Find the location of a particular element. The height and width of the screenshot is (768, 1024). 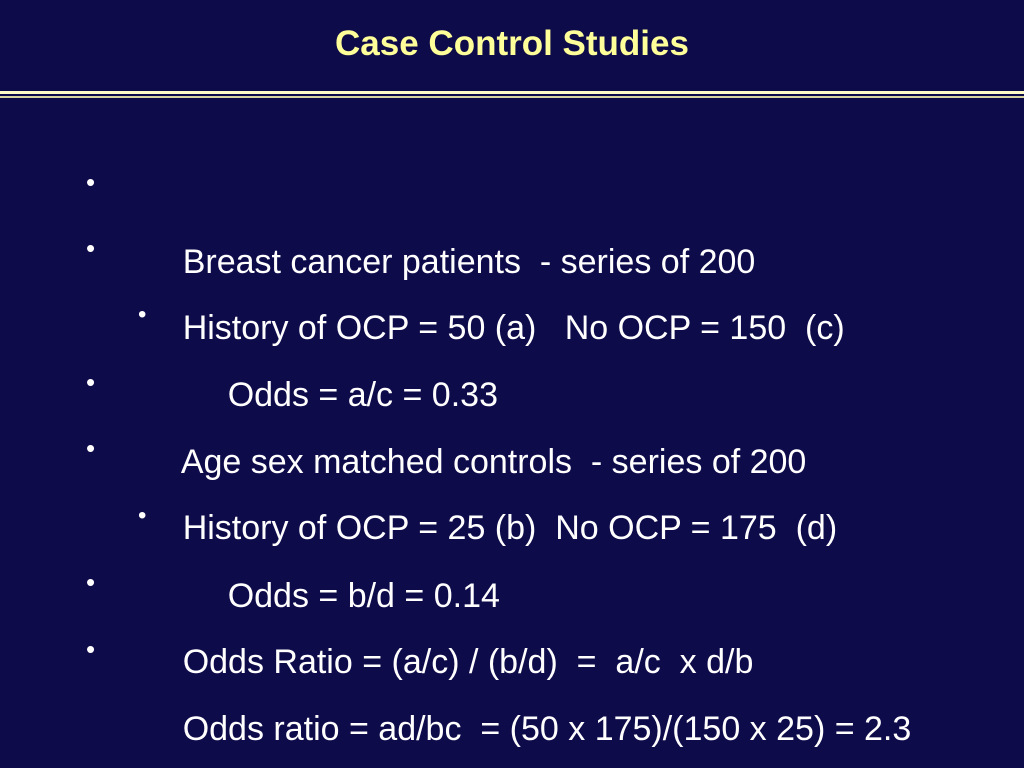

sub-bullet-item: • Odds = a/c = 0.33 is located at coordinates (318, 375).